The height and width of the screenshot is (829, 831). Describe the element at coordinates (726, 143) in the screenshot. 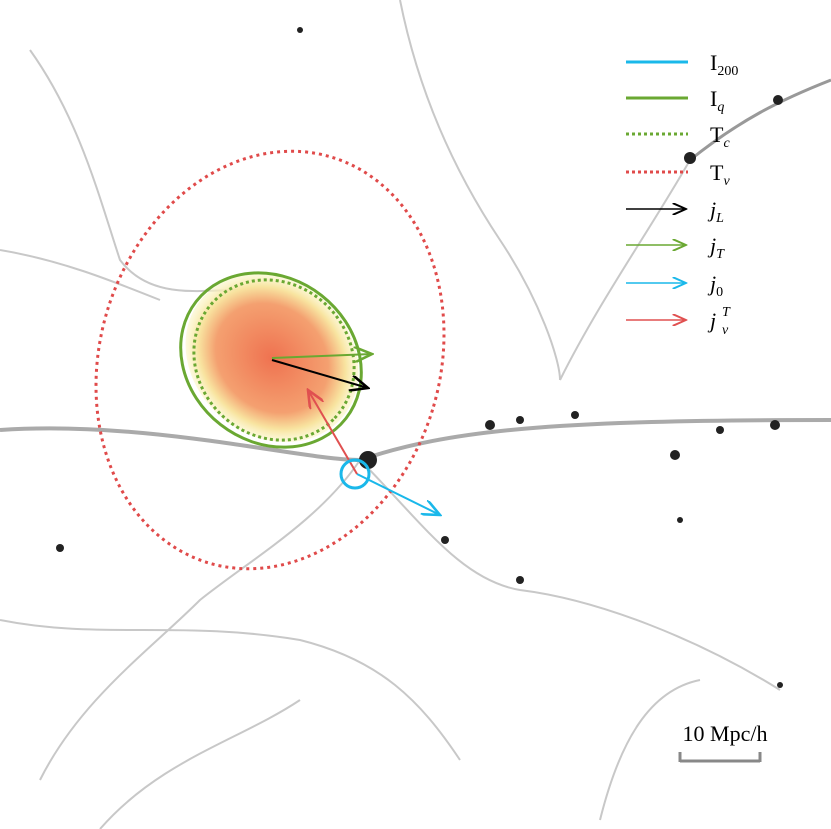

I see `legend-sub: c` at that location.